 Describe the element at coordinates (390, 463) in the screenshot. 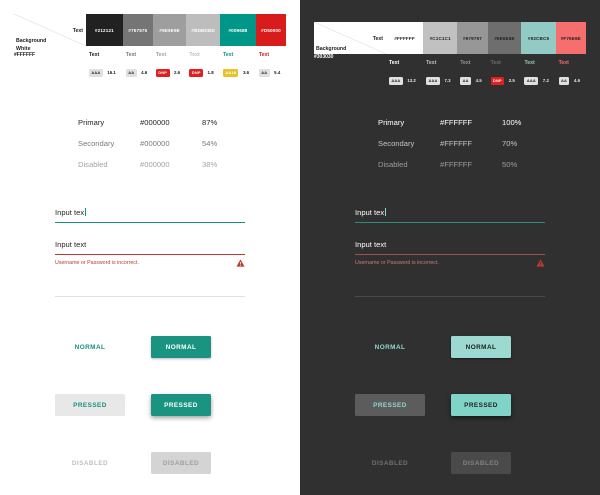

I see `flat-button-disabled: DISABLED` at that location.